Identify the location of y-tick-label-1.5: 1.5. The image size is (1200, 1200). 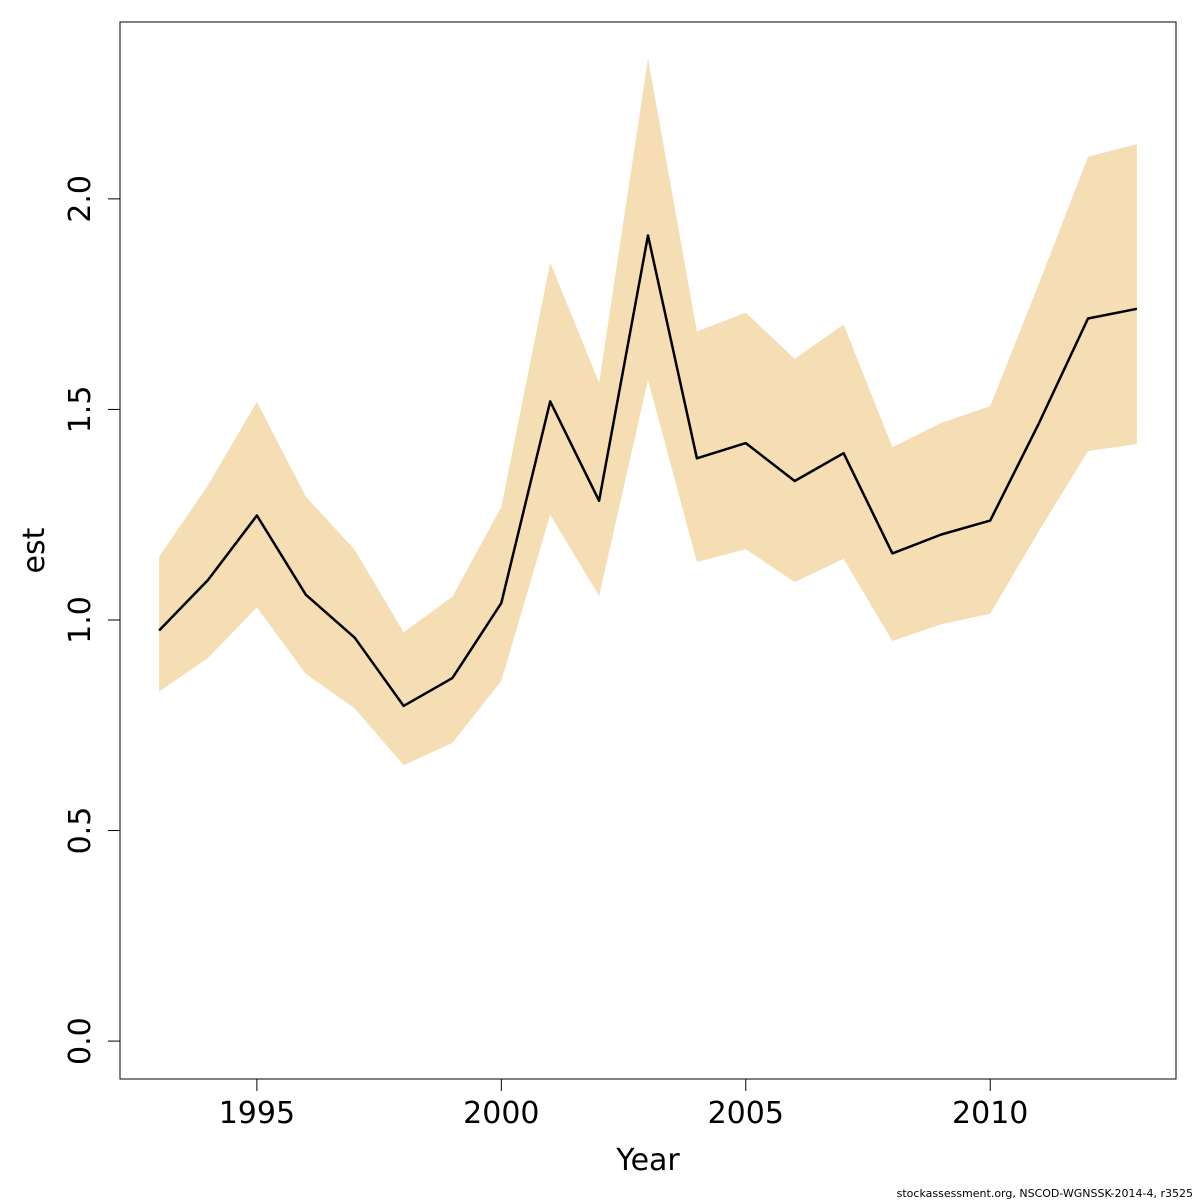
(80, 410).